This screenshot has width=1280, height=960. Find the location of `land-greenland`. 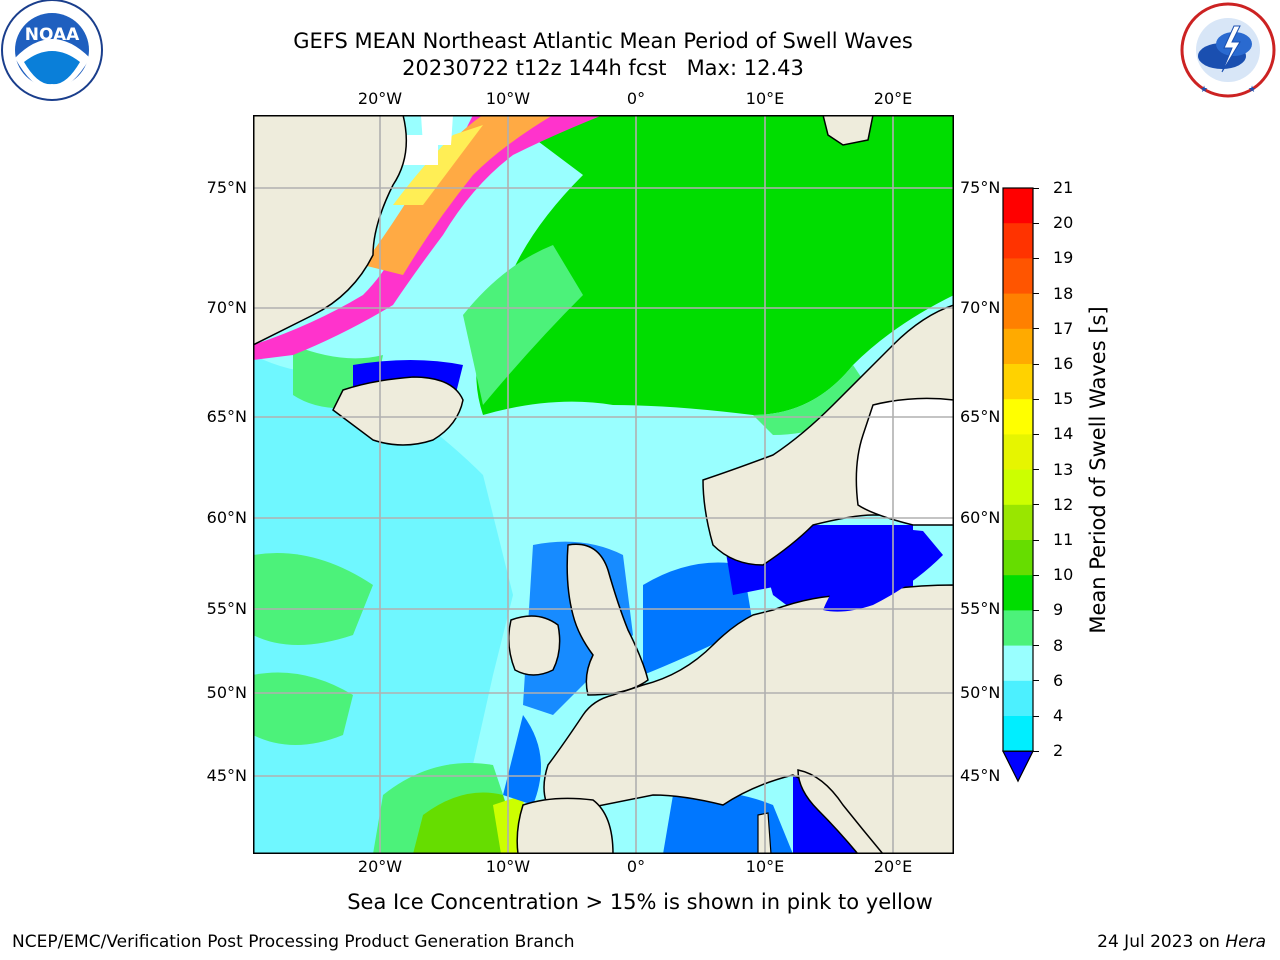

land-greenland is located at coordinates (330, 230).